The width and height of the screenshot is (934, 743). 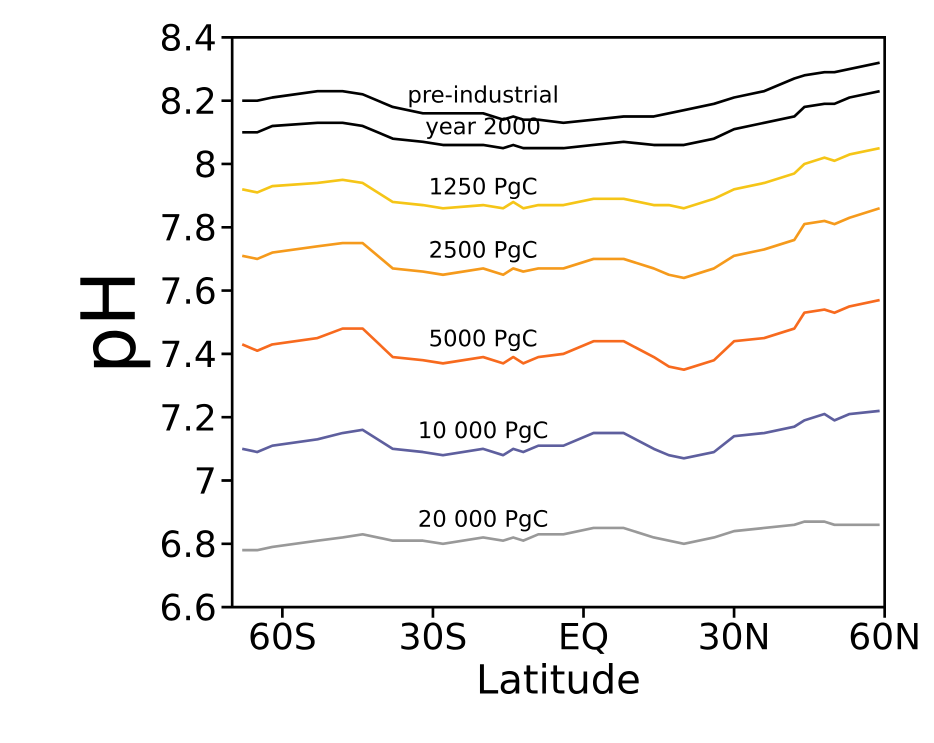 What do you see at coordinates (483, 340) in the screenshot?
I see `series-label: 5000 PgC` at bounding box center [483, 340].